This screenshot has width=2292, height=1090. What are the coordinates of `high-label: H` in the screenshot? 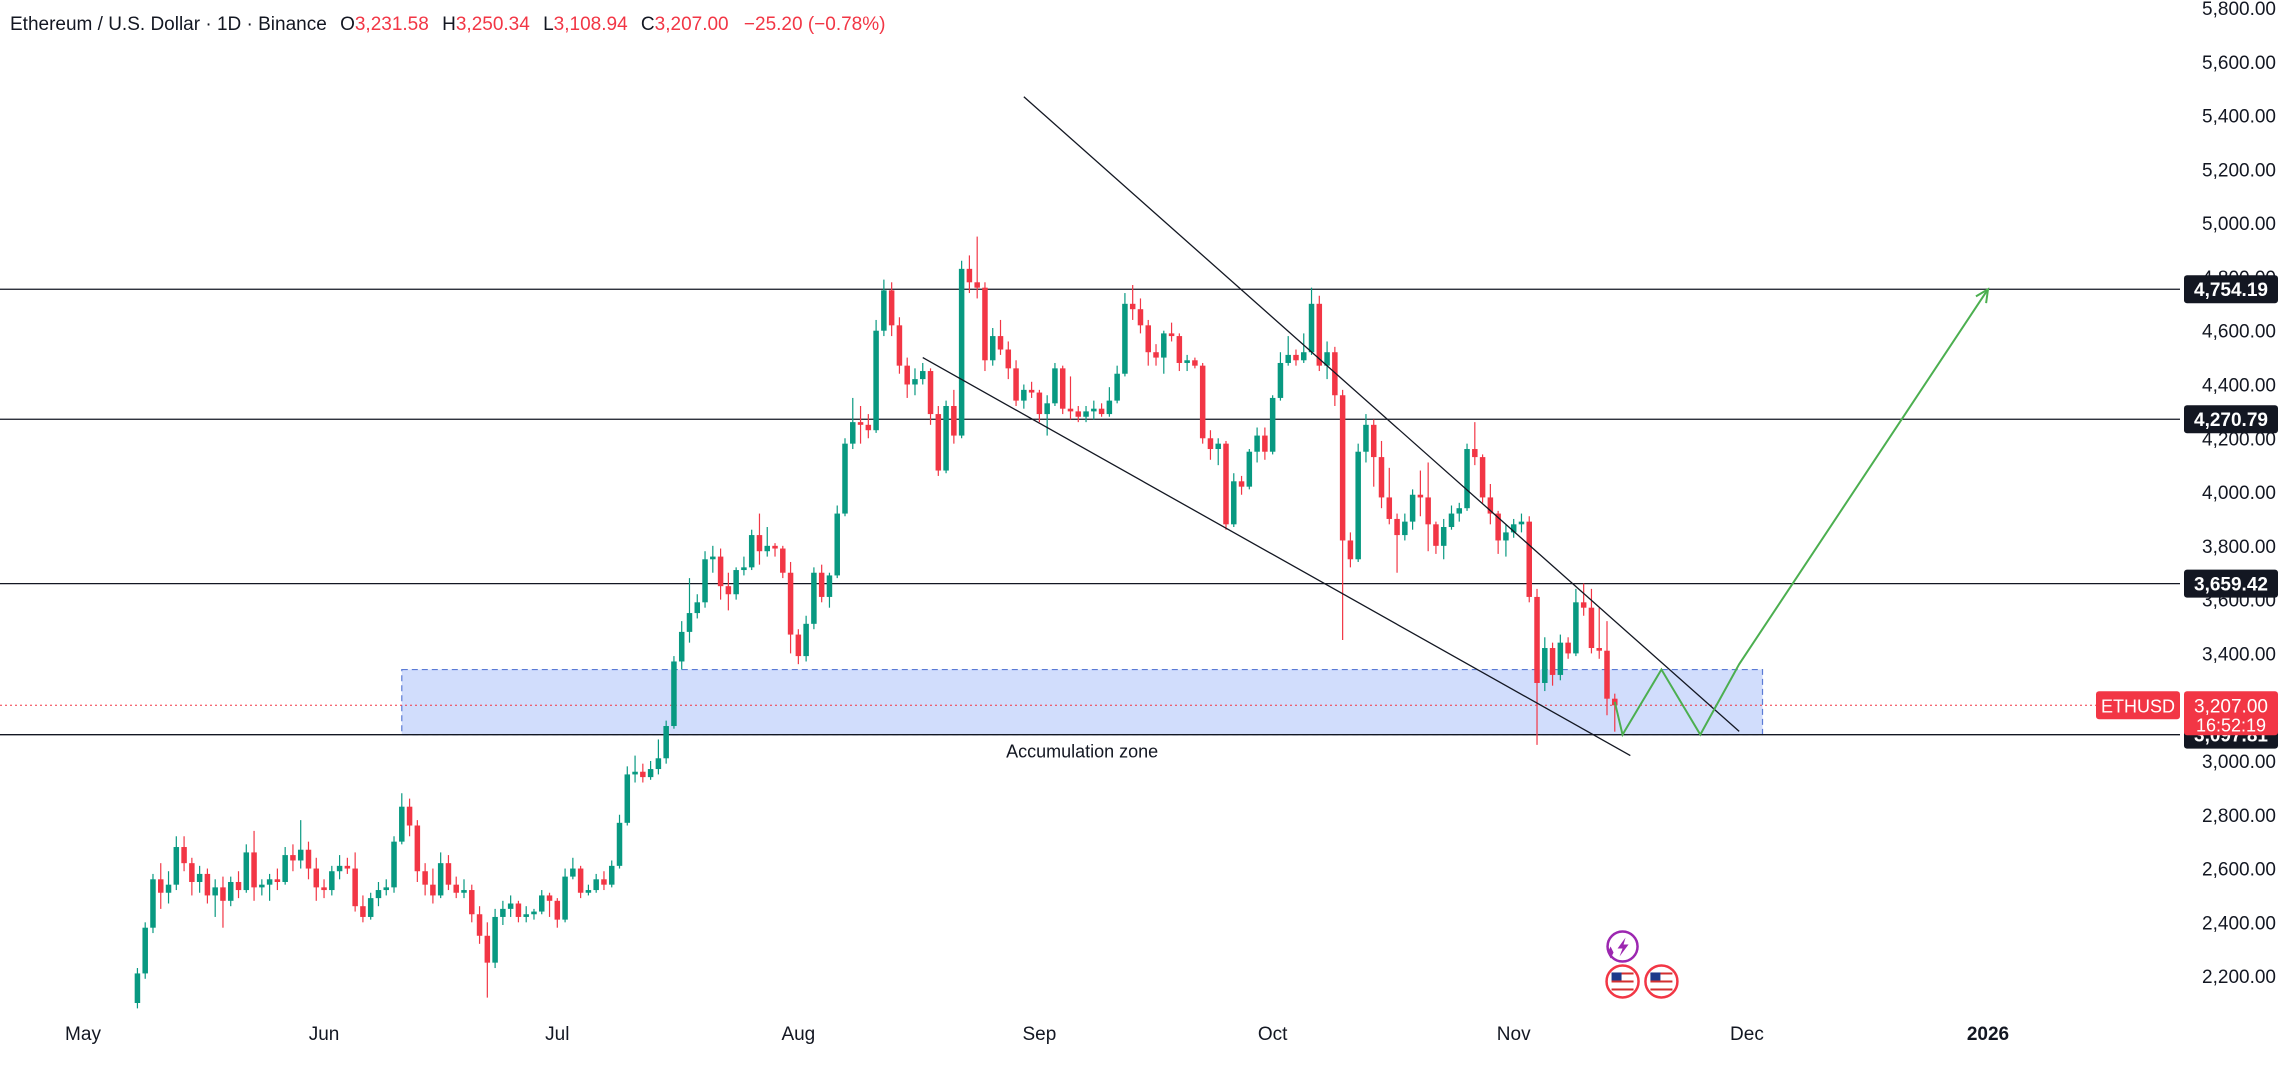 It's located at (449, 24).